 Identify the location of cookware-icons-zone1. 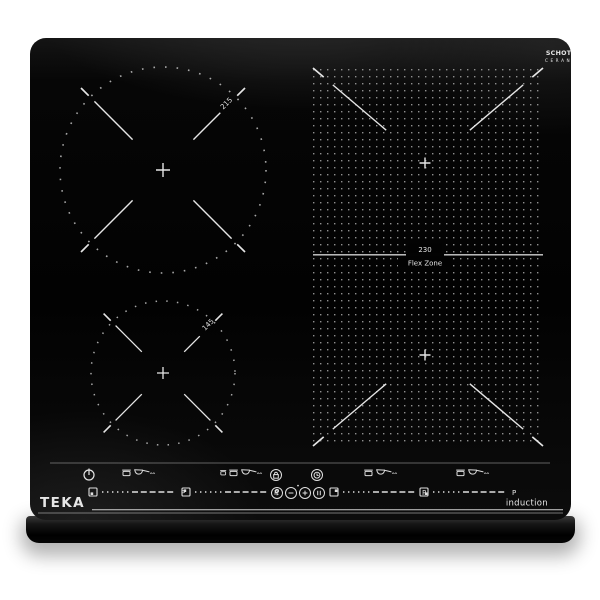
(138, 473).